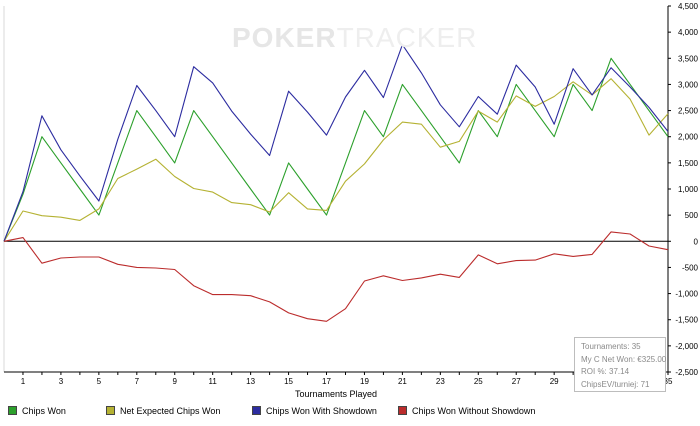 The height and width of the screenshot is (426, 700). What do you see at coordinates (256, 410) in the screenshot?
I see `legend-swatch-blue` at bounding box center [256, 410].